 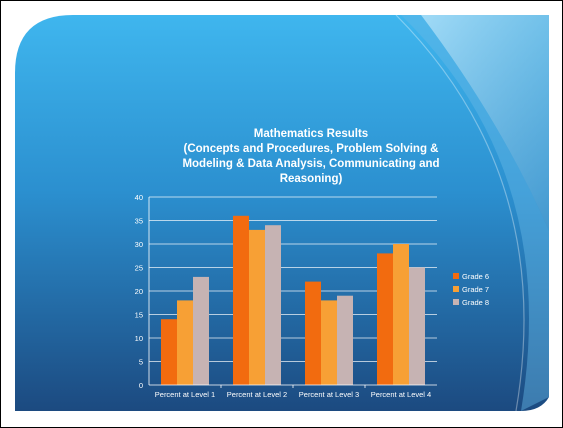 What do you see at coordinates (139, 315) in the screenshot?
I see `y-tick-label: 15` at bounding box center [139, 315].